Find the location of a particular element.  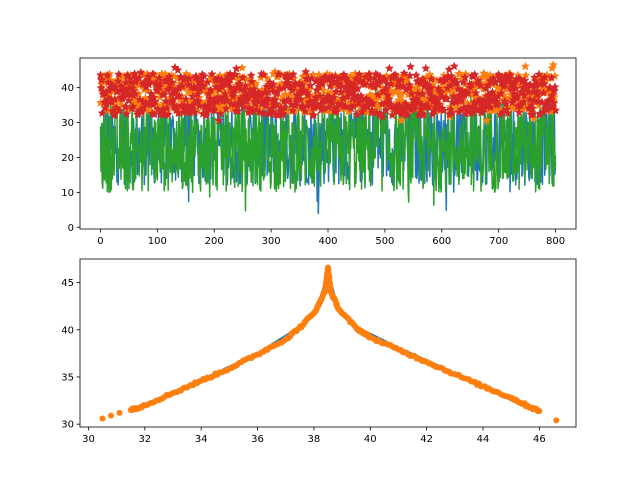

x-tick-label: 500 is located at coordinates (384, 241).